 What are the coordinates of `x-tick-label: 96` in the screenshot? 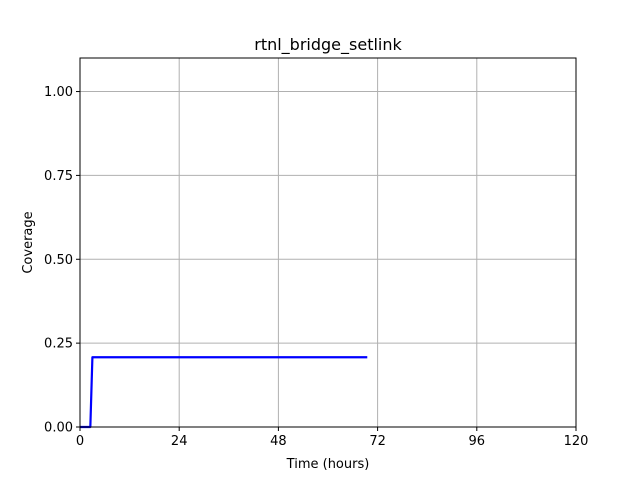 It's located at (477, 441).